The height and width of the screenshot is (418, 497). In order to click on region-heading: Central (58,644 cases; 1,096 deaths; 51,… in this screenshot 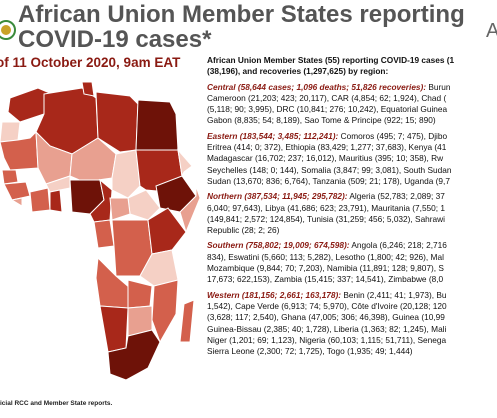, I will do `click(317, 86)`.